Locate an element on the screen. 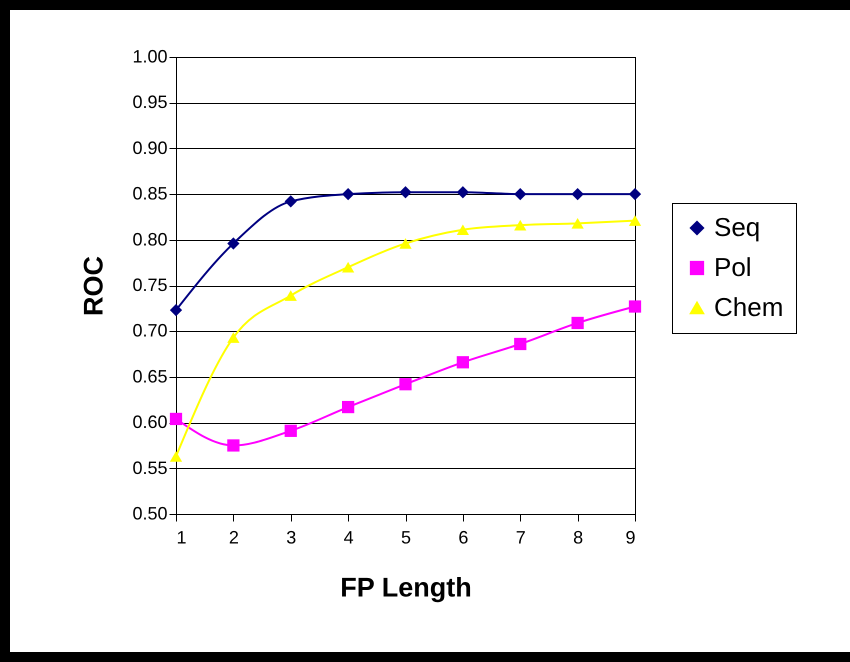 The width and height of the screenshot is (850, 662). y-tick-label: 0.50 is located at coordinates (150, 514).